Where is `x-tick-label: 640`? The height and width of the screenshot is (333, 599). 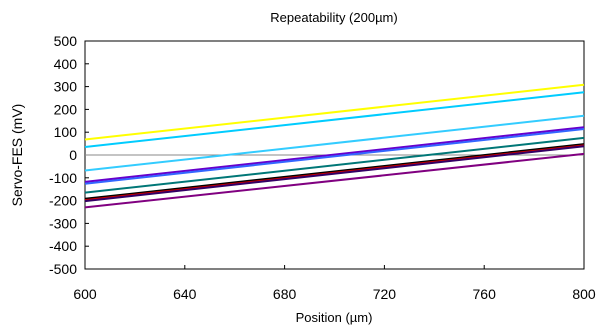 x-tick-label: 640 is located at coordinates (185, 294).